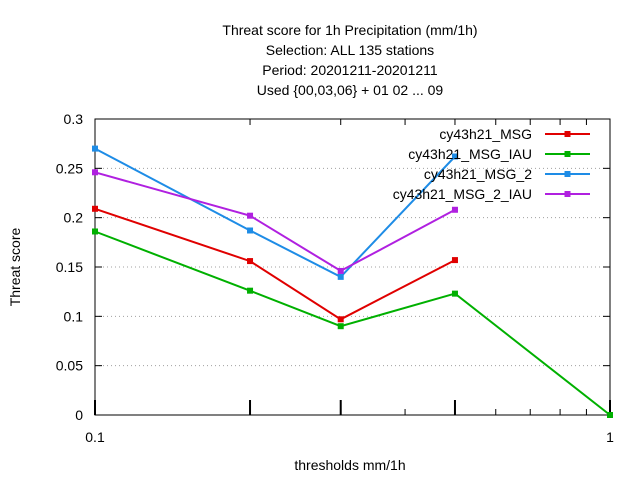 This screenshot has width=640, height=480. Describe the element at coordinates (15, 266) in the screenshot. I see `y-axis-label: Threat score` at that location.